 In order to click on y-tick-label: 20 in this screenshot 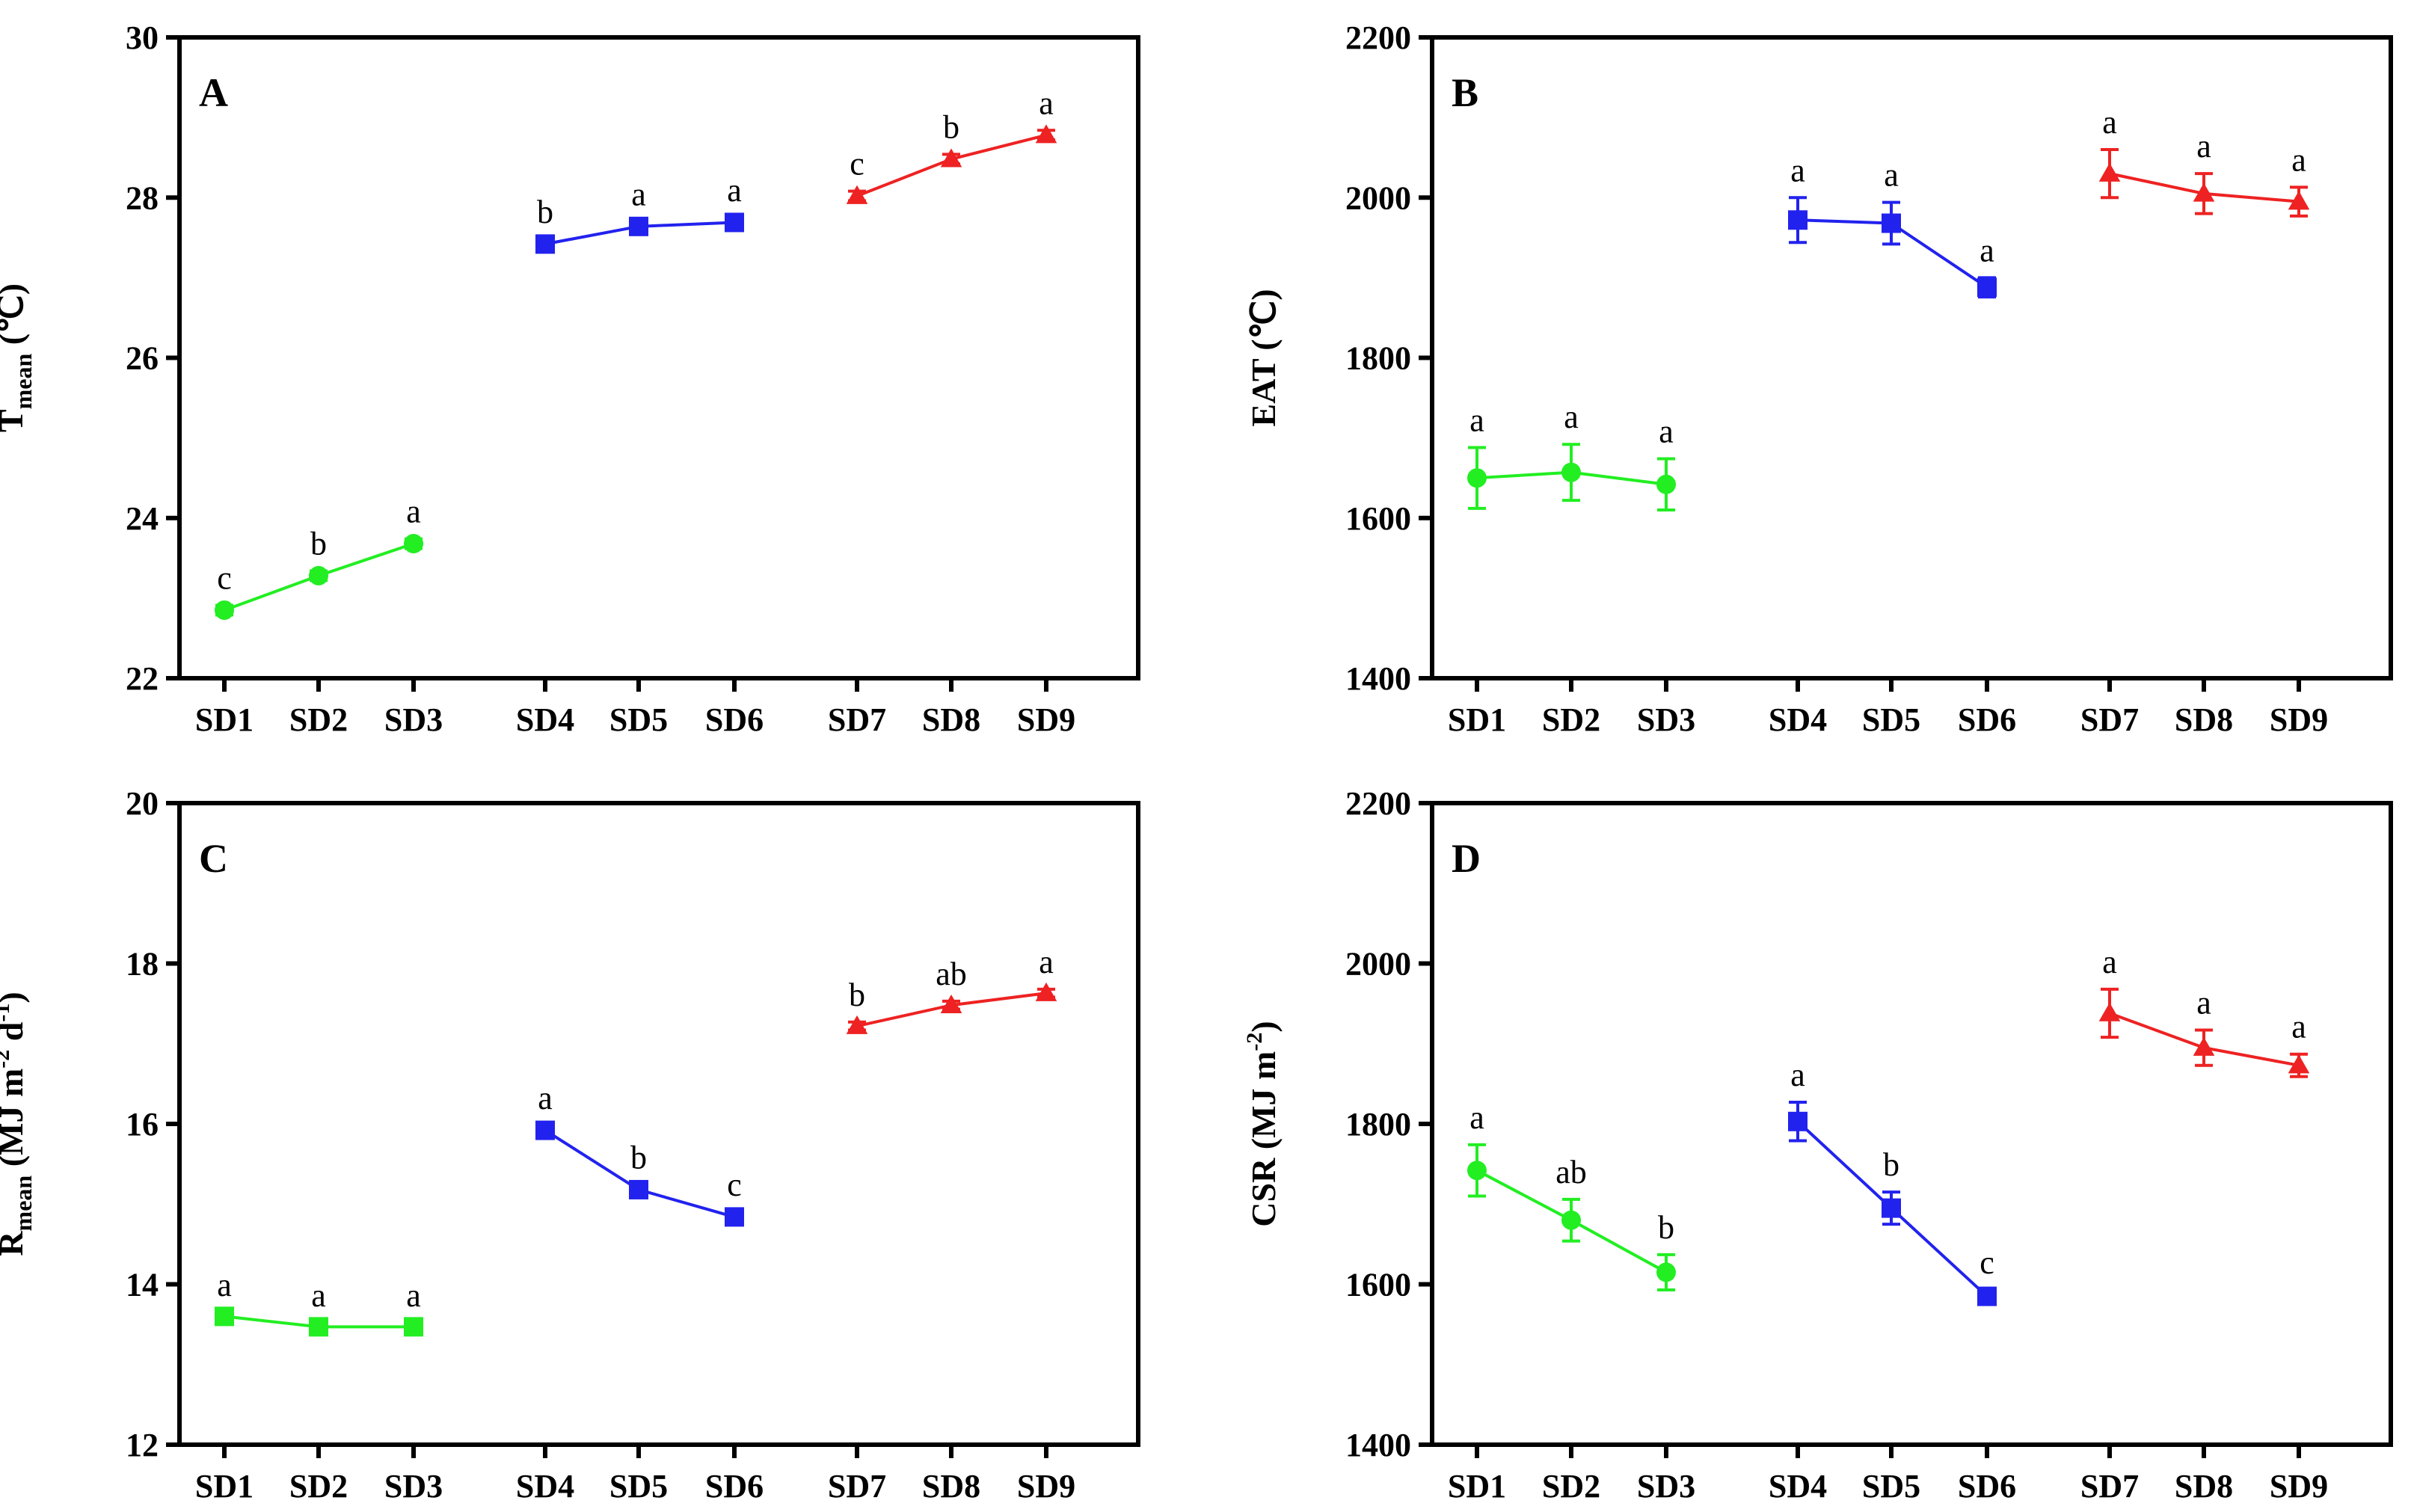, I will do `click(142, 803)`.